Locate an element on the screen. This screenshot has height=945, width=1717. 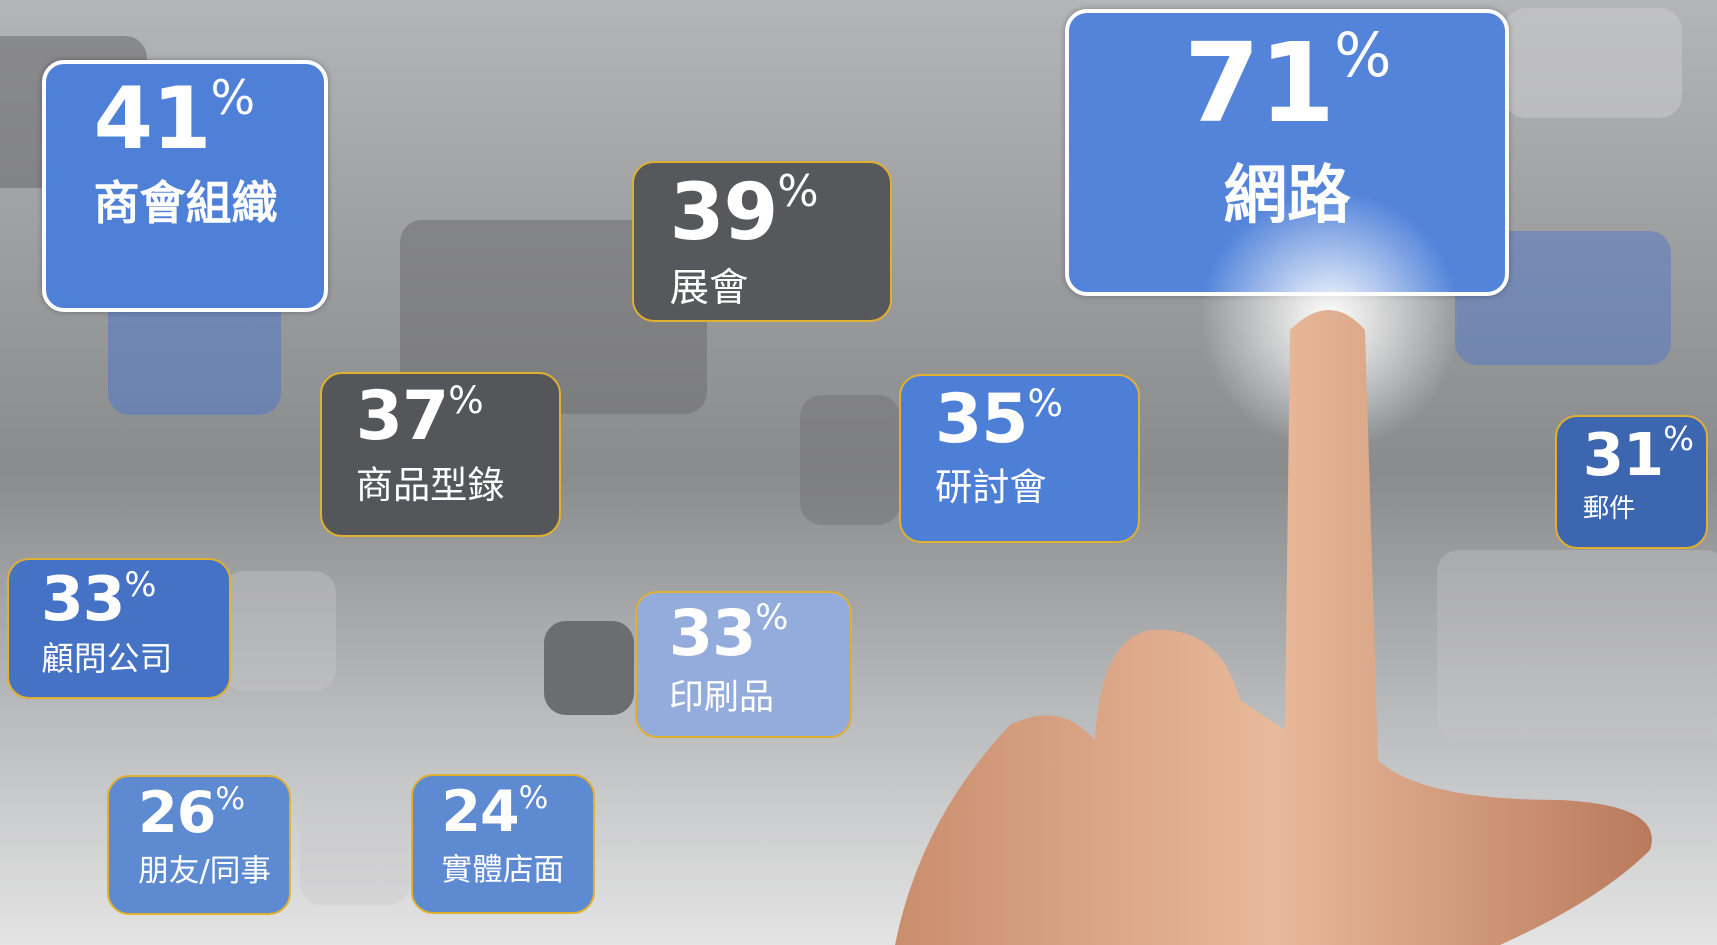
stat-number: 37 is located at coordinates (402, 417).